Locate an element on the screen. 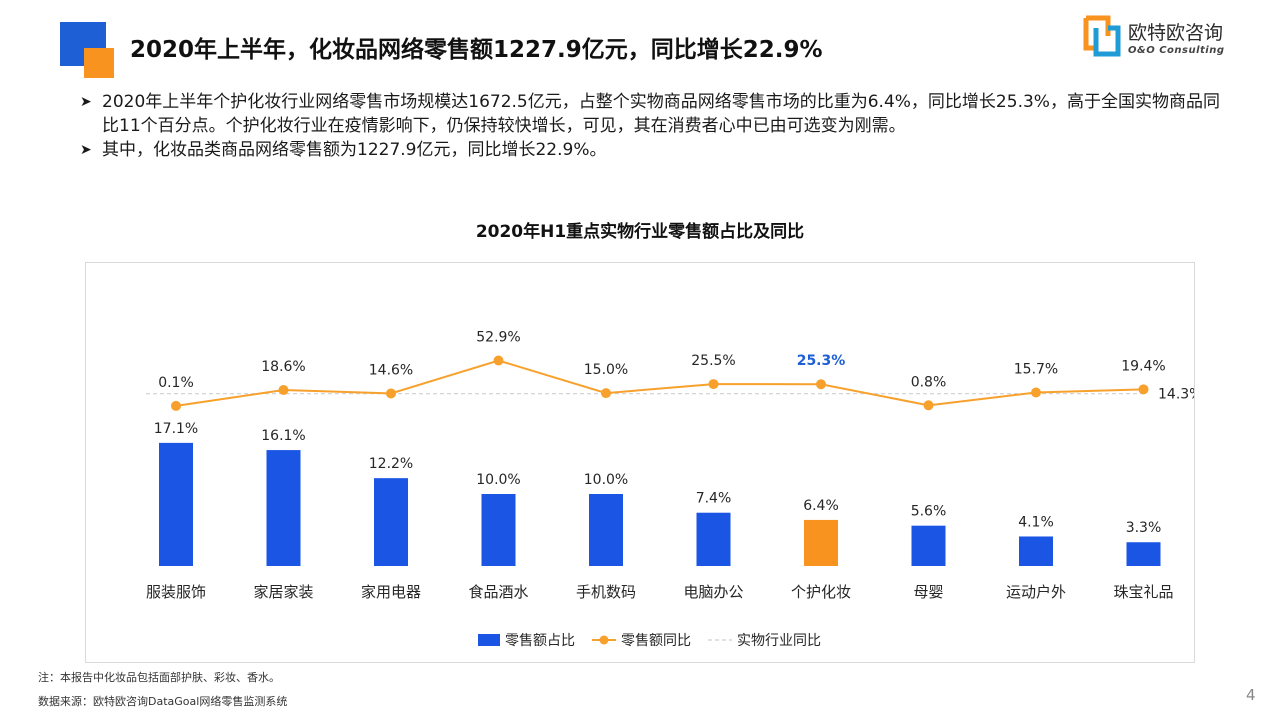  bar-个护化妆 is located at coordinates (821, 542).